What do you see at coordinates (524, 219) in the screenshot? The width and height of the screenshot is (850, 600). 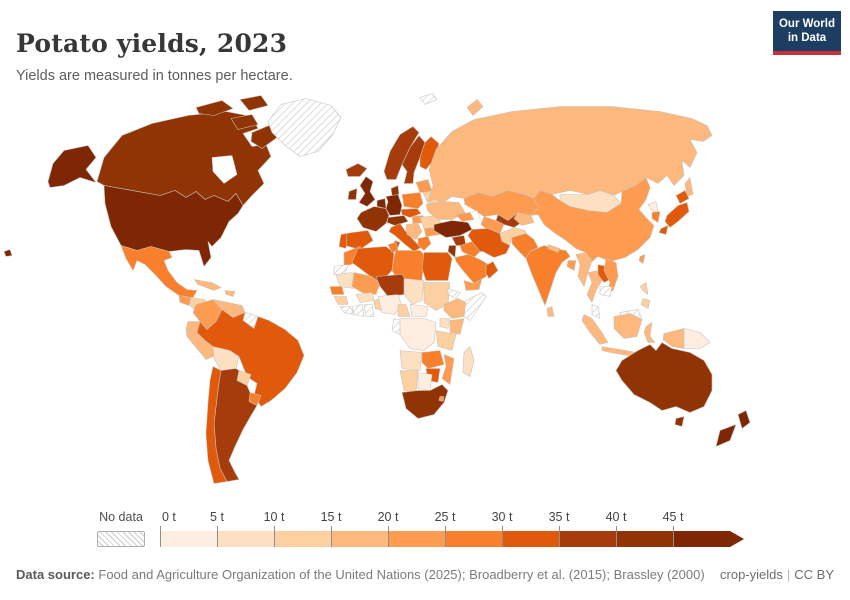 I see `country-kyrgyzstan-tajikistan` at bounding box center [524, 219].